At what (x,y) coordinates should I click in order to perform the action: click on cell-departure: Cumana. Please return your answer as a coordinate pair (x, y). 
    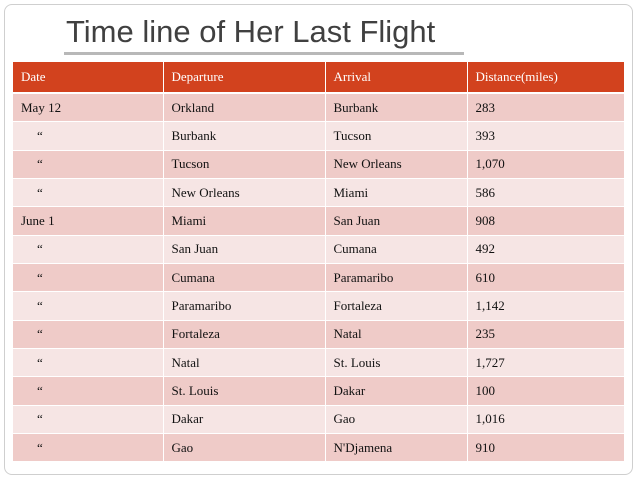
    Looking at the image, I should click on (244, 278).